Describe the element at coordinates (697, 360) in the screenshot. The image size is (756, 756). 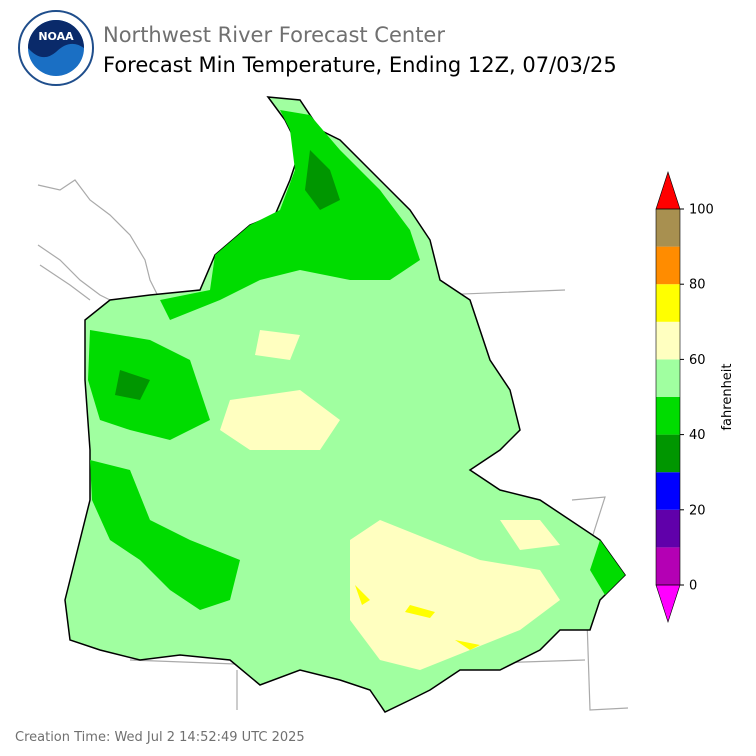
I see `colorbar-tick-label: 60` at that location.